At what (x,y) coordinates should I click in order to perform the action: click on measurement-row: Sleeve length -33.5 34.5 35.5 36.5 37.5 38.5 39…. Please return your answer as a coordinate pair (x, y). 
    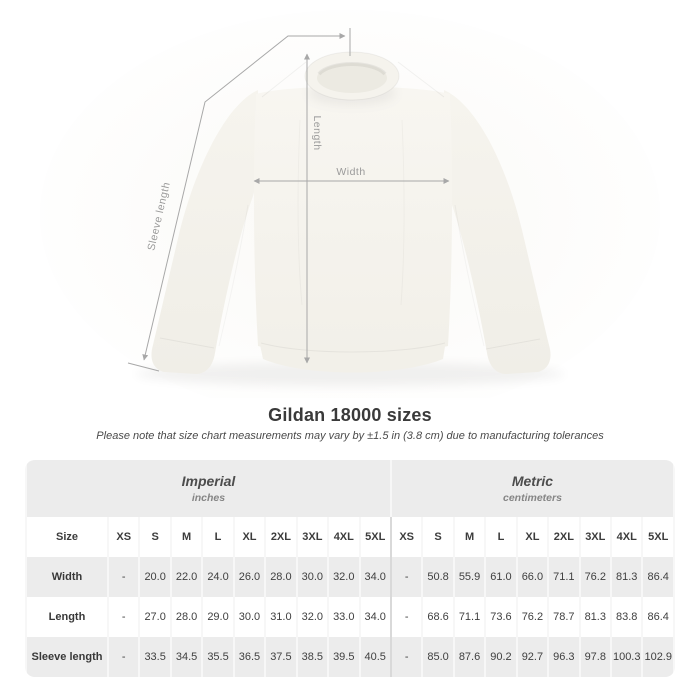
    Looking at the image, I should click on (350, 657).